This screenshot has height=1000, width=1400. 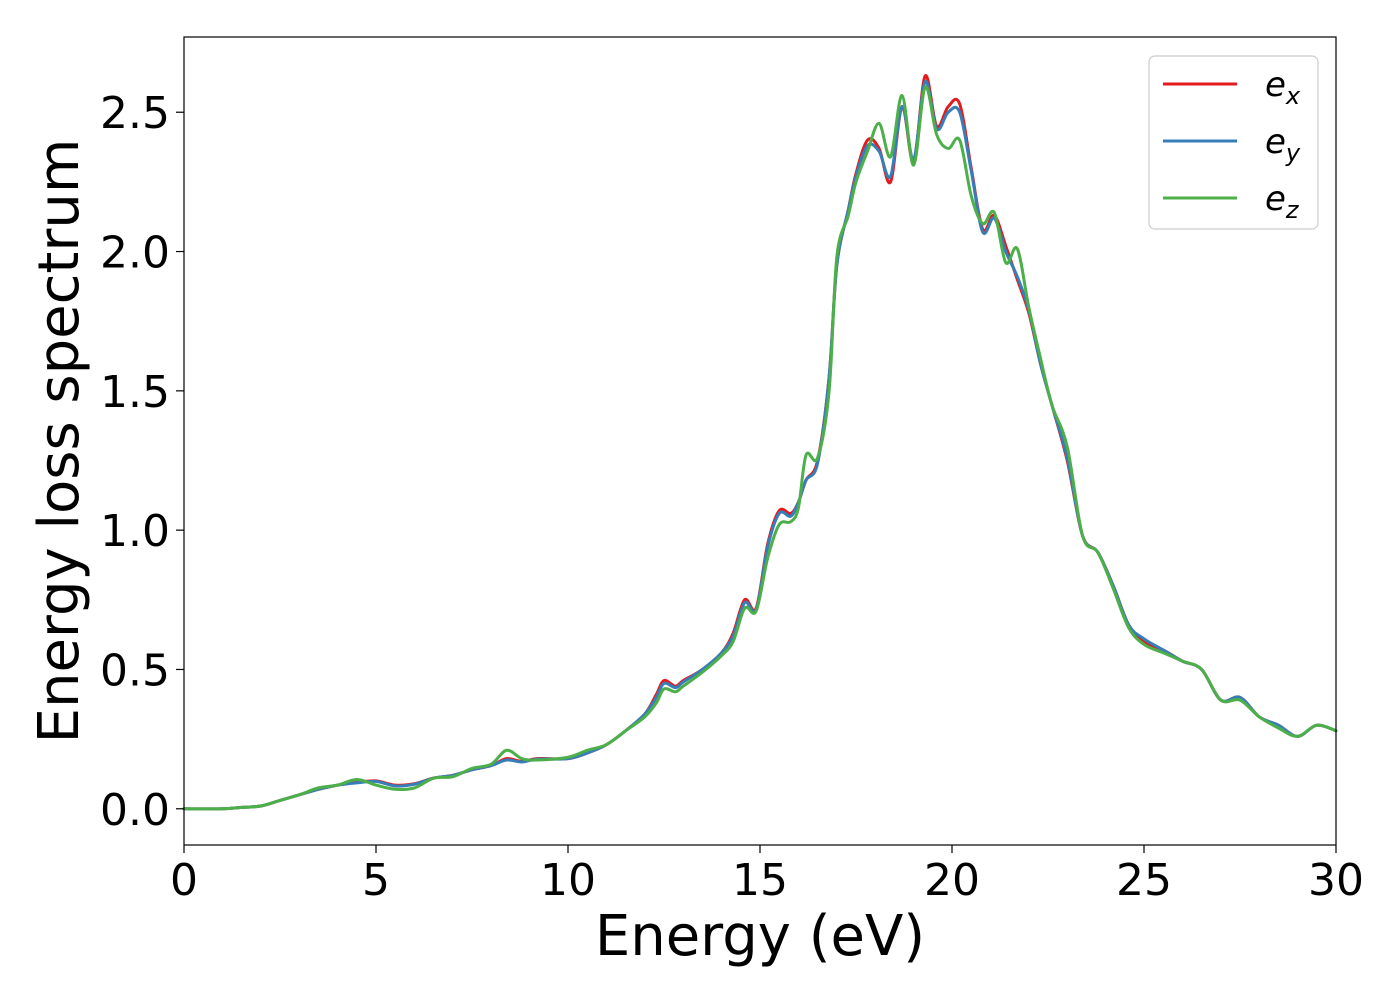 What do you see at coordinates (952, 880) in the screenshot?
I see `x-tick-label: 20` at bounding box center [952, 880].